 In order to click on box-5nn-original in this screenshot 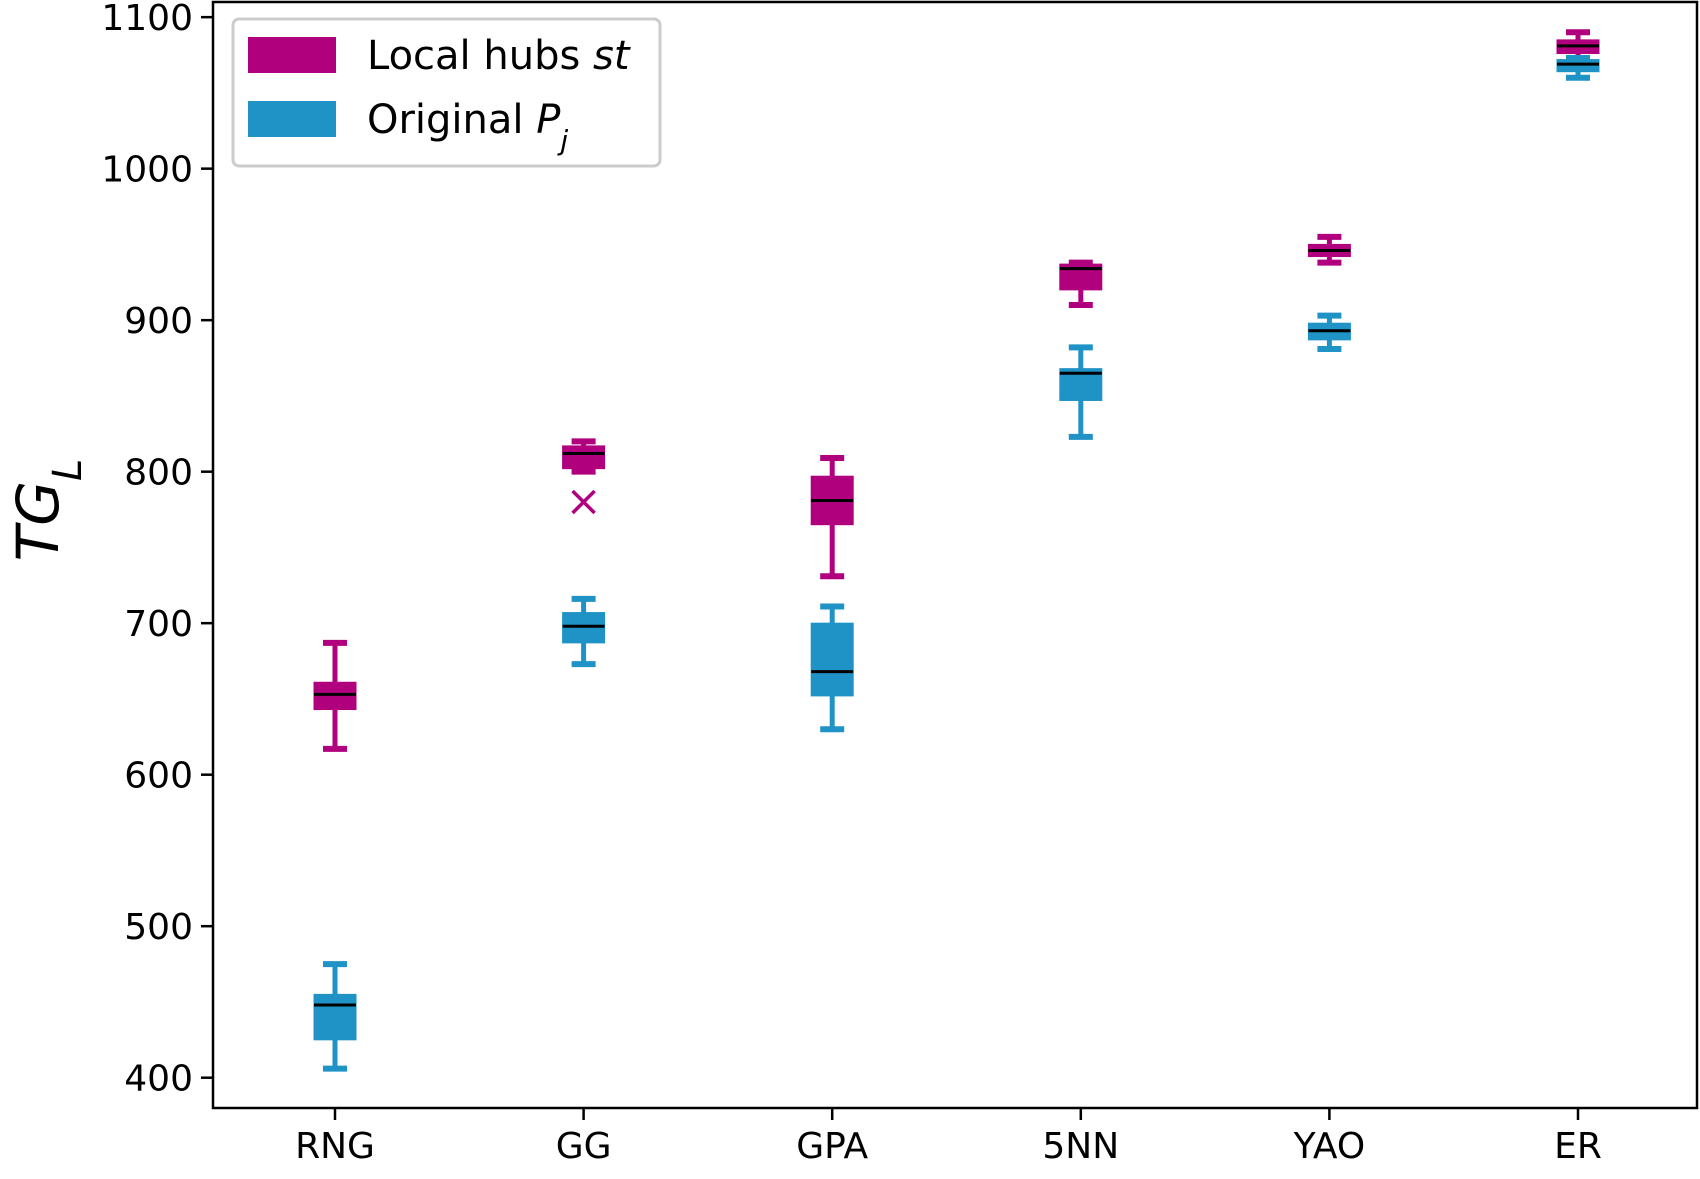, I will do `click(1081, 392)`.